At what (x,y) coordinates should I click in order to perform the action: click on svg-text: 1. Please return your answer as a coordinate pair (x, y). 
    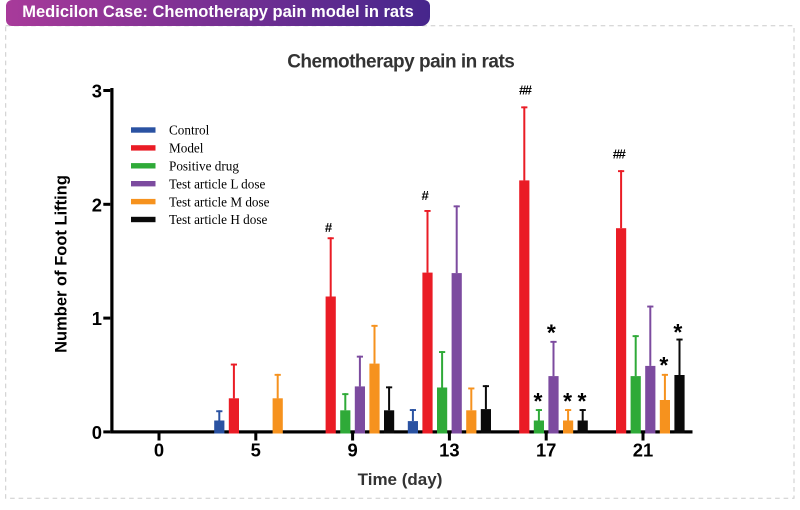
    Looking at the image, I should click on (97, 318).